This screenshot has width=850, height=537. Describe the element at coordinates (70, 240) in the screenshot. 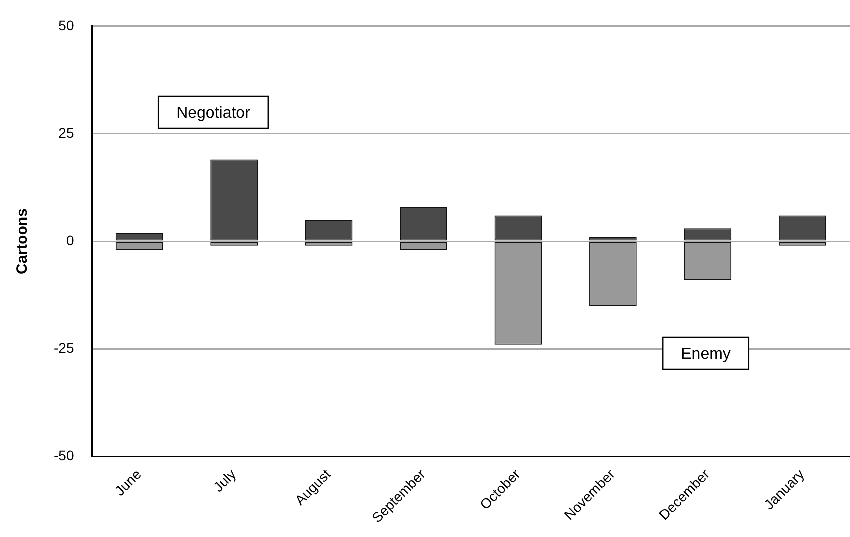

I see `y-tick-label: 0` at that location.